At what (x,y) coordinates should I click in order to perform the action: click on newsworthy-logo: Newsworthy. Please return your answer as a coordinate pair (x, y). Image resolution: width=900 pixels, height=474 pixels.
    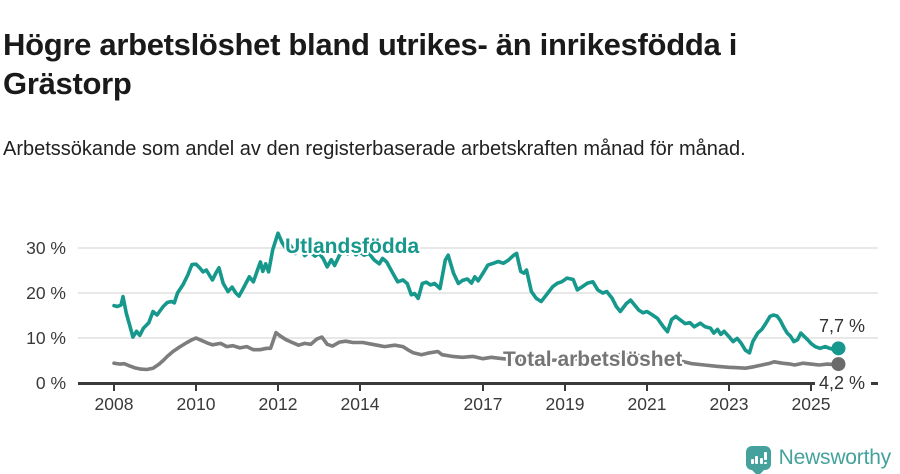
    Looking at the image, I should click on (818, 460).